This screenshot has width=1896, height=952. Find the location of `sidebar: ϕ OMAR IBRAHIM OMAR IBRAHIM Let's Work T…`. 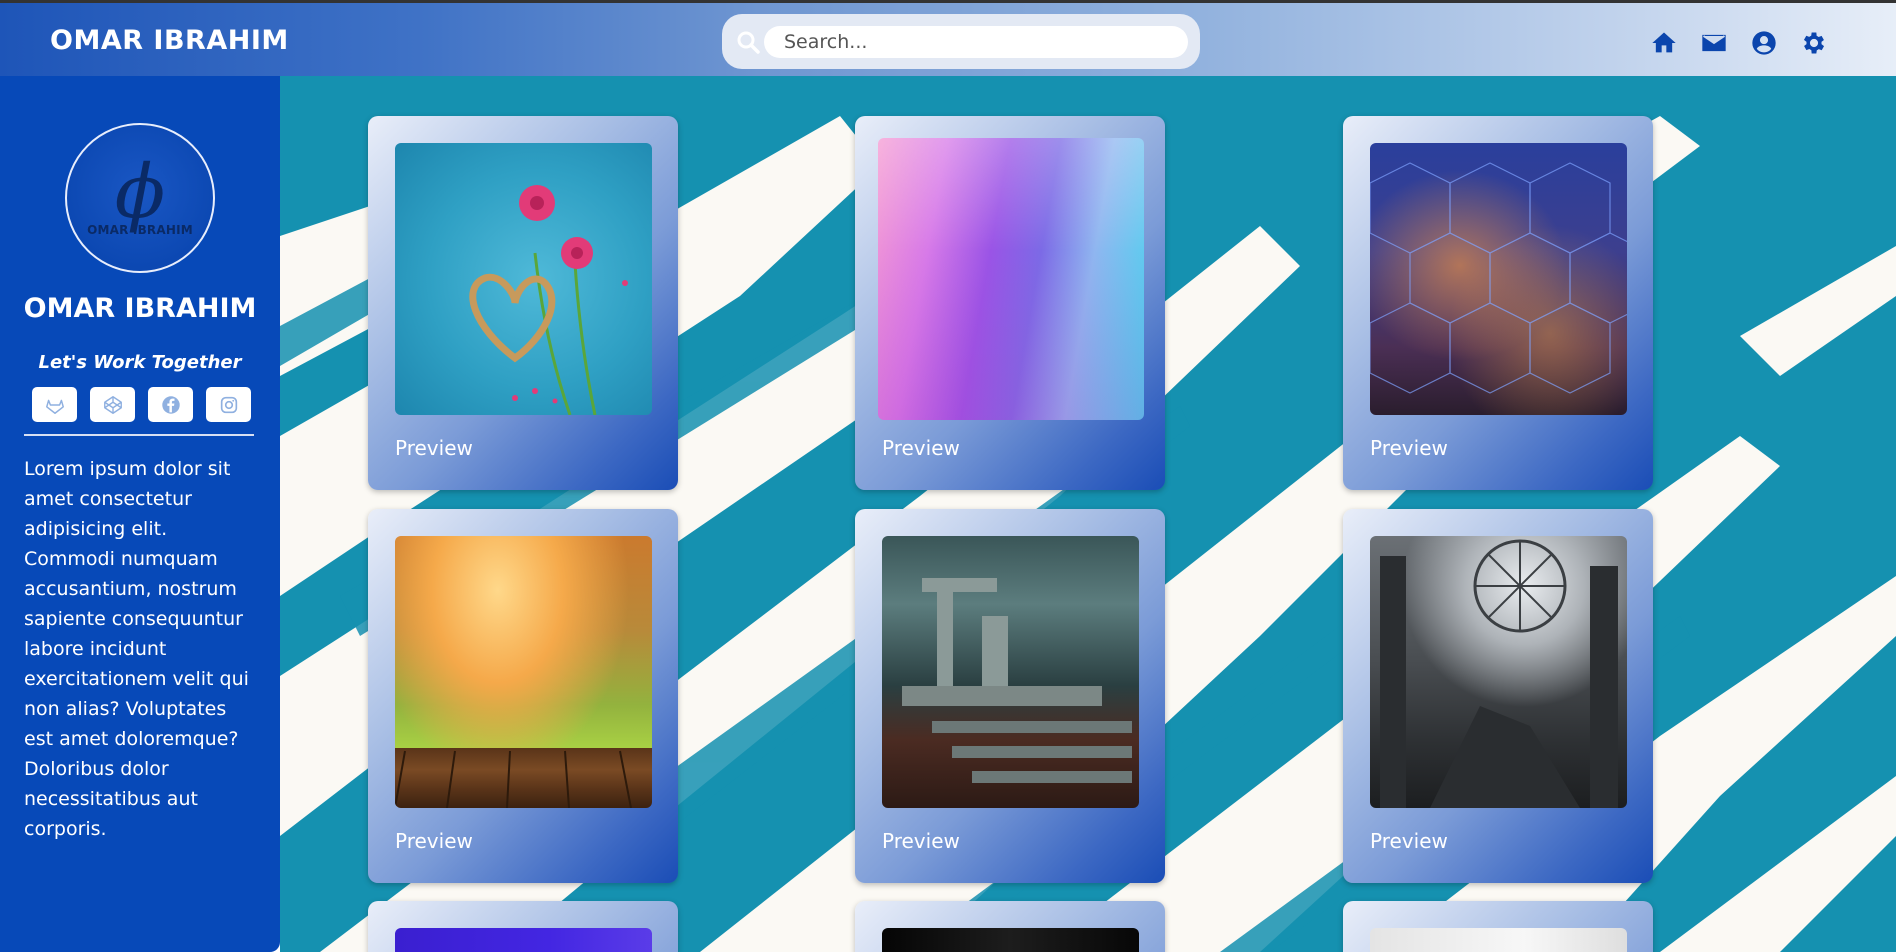

sidebar: ϕ OMAR IBRAHIM OMAR IBRAHIM Let's Work T… is located at coordinates (140, 514).